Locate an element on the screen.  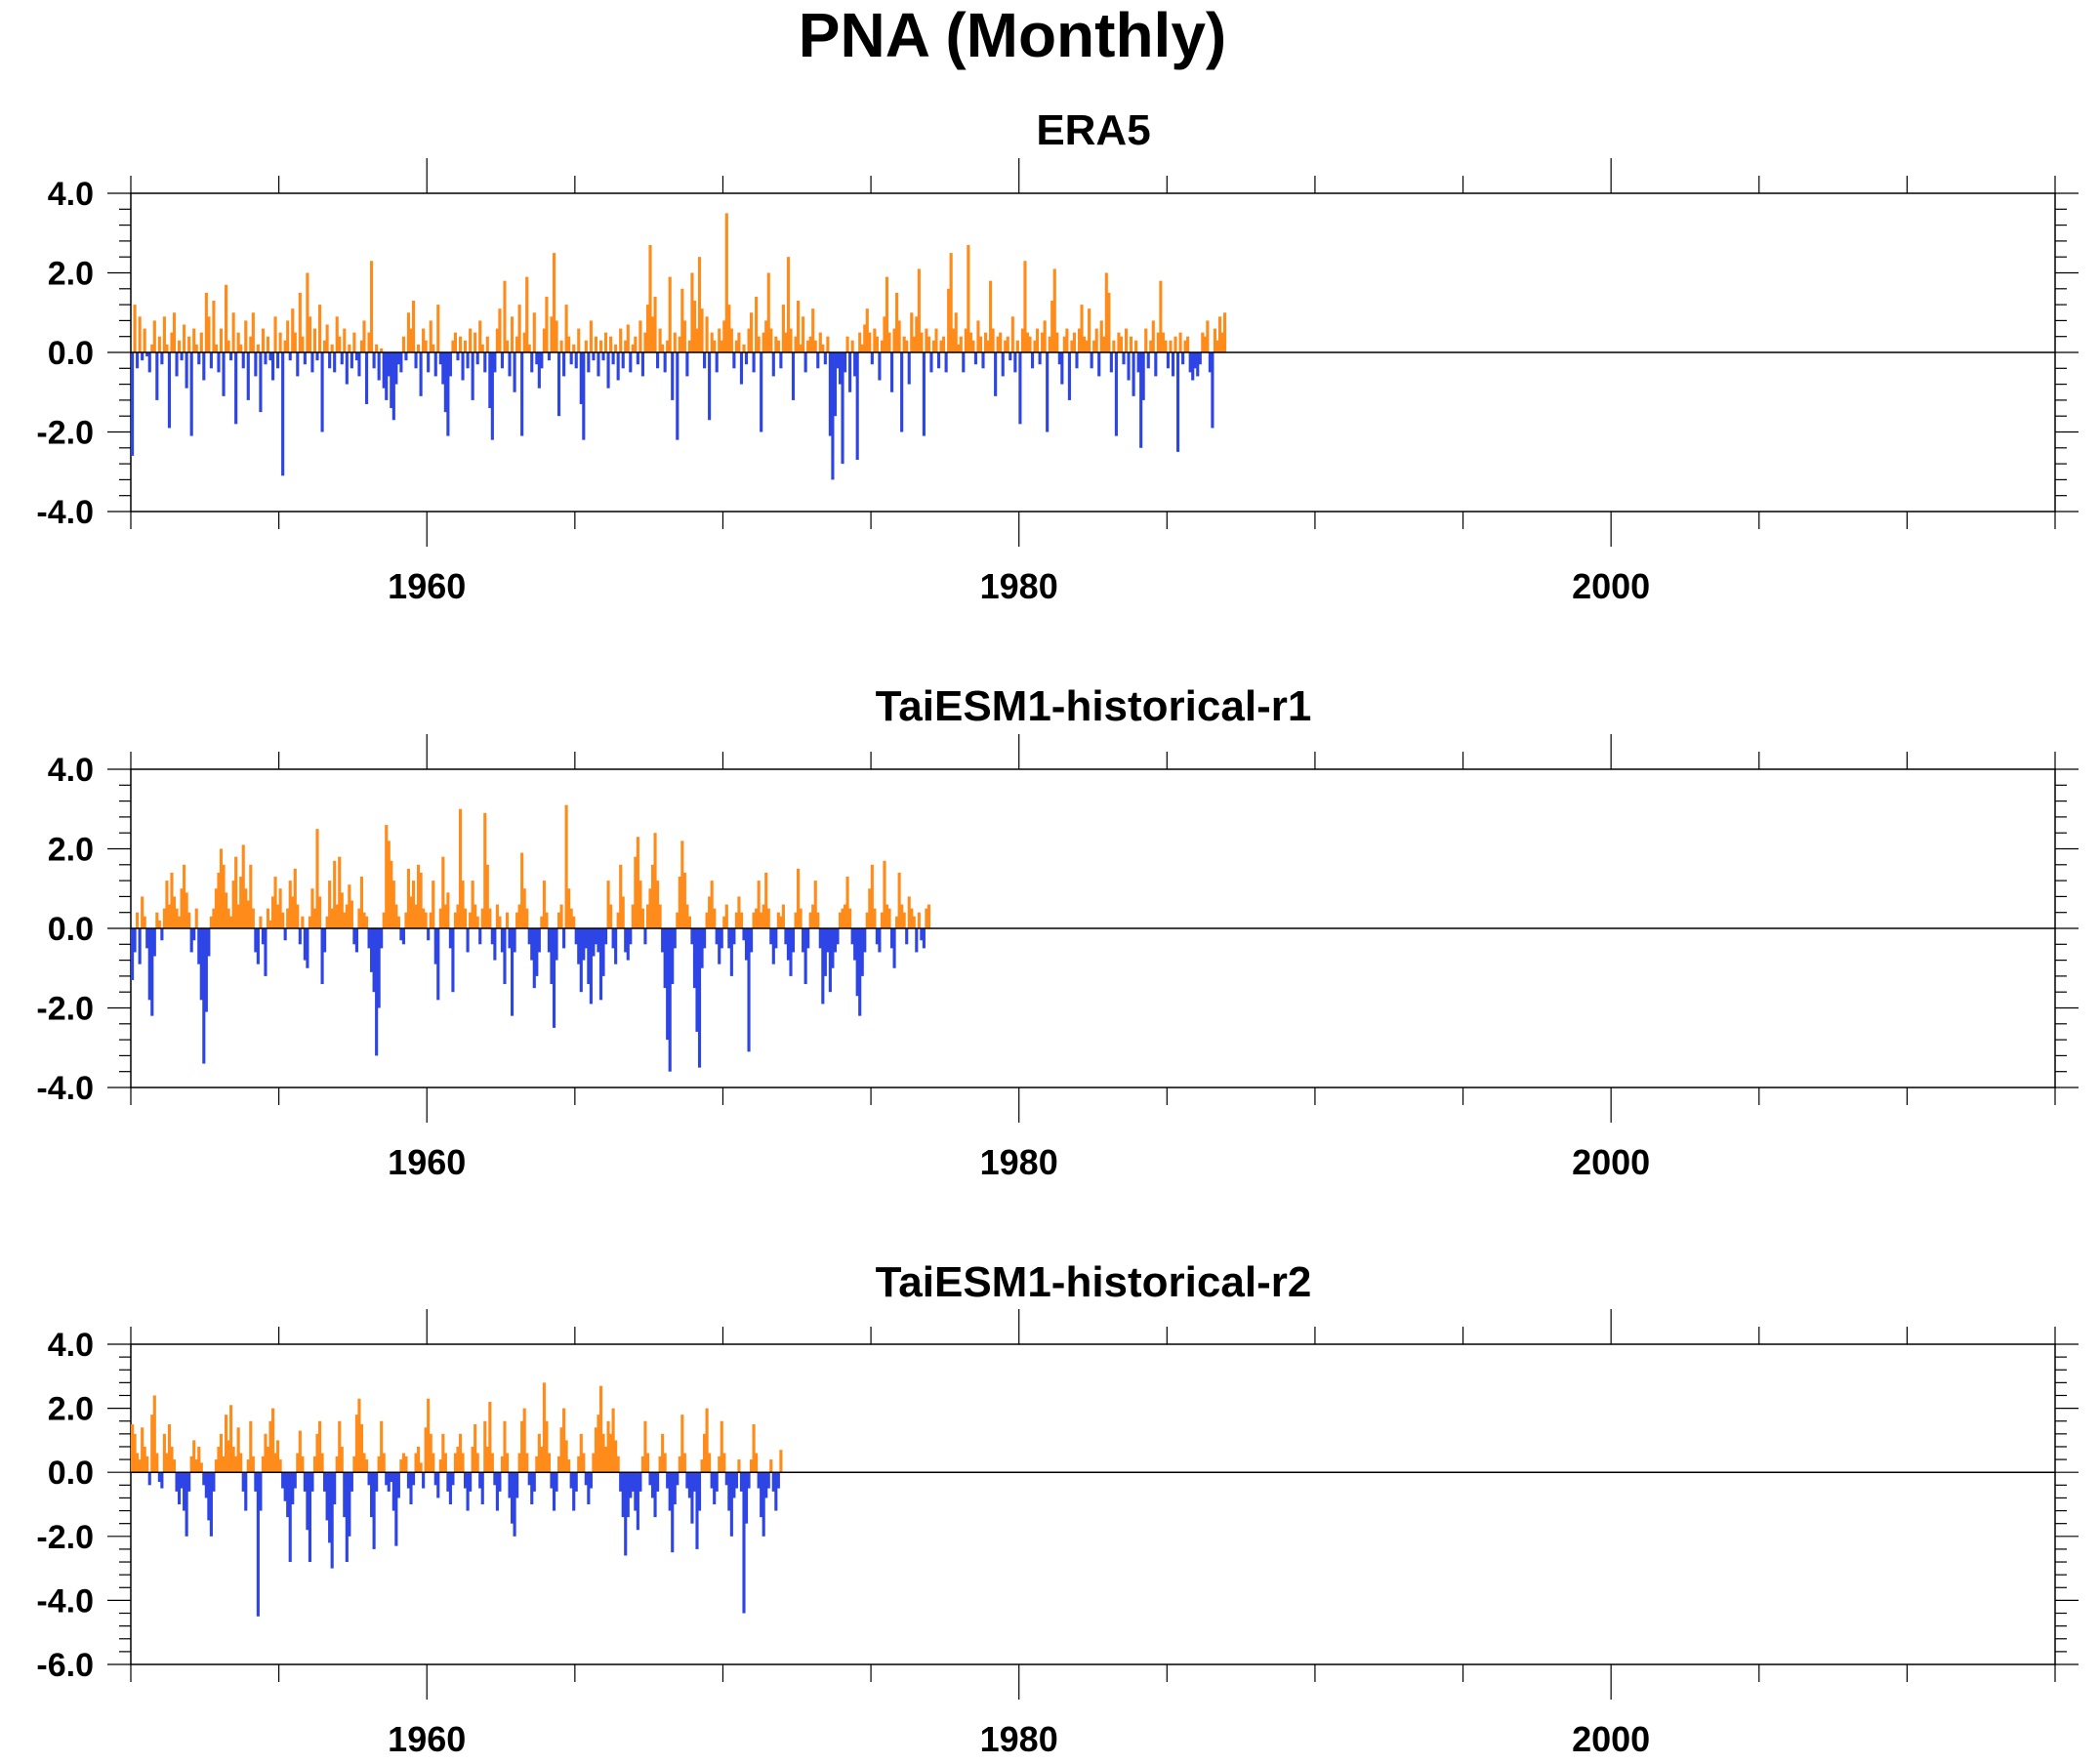
y-tick-label: -2.0 is located at coordinates (65, 1010).